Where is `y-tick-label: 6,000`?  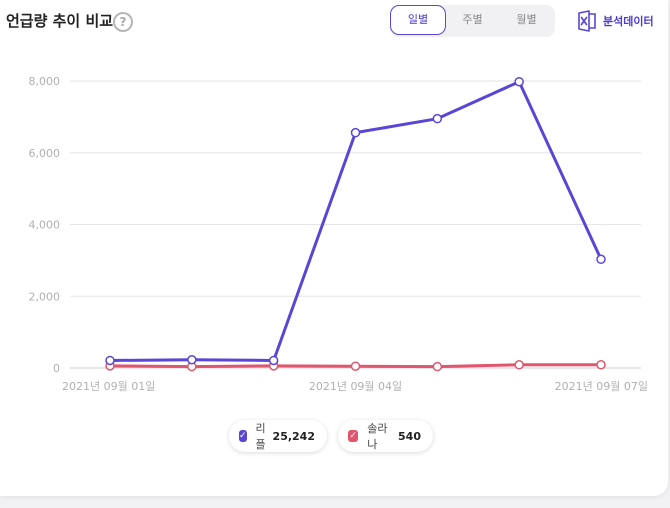
y-tick-label: 6,000 is located at coordinates (45, 153).